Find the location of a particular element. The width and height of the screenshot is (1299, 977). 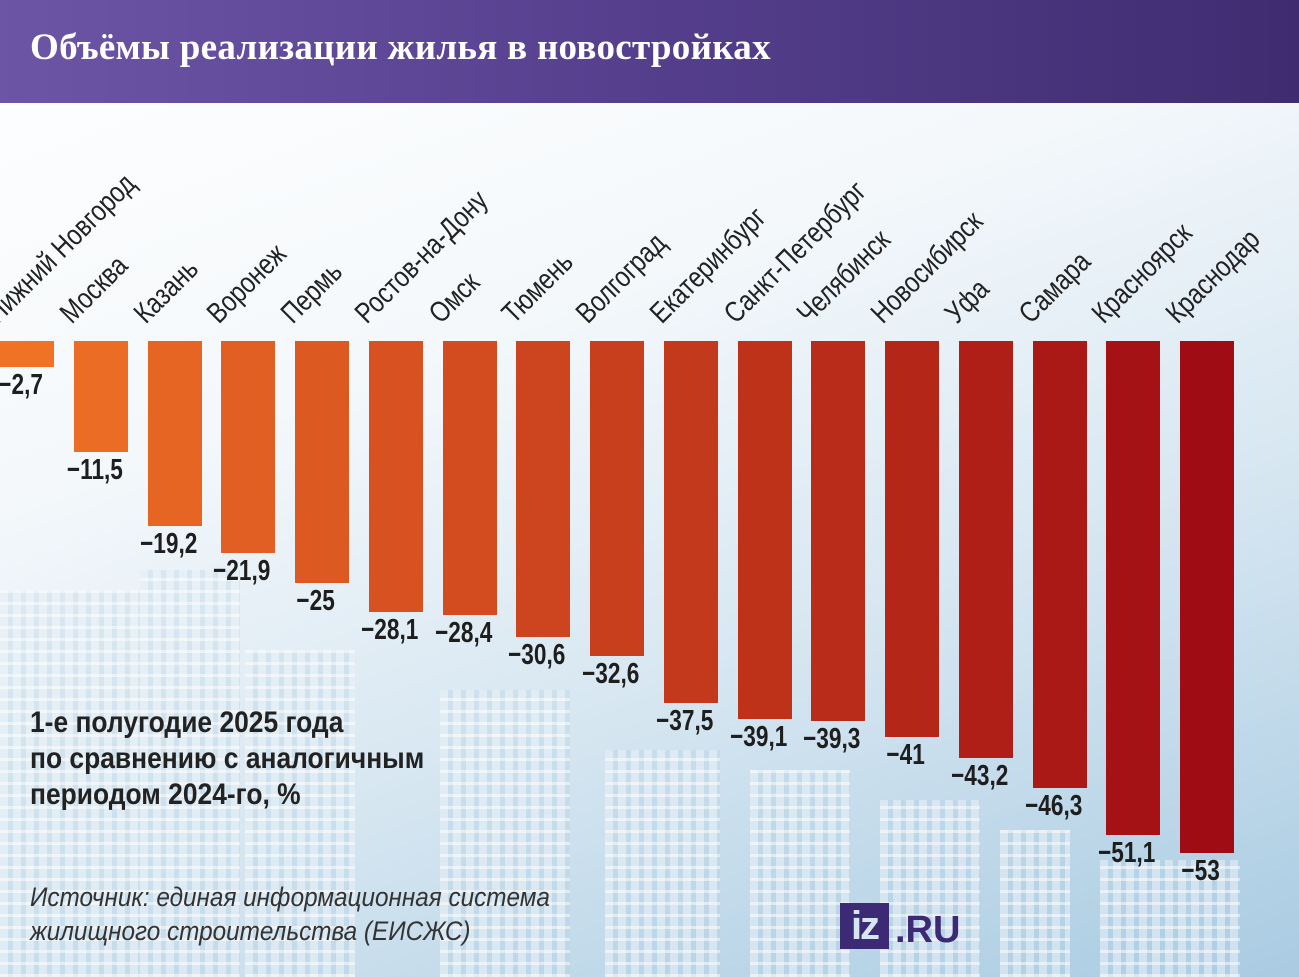

value-text: −46,3 is located at coordinates (1054, 806).